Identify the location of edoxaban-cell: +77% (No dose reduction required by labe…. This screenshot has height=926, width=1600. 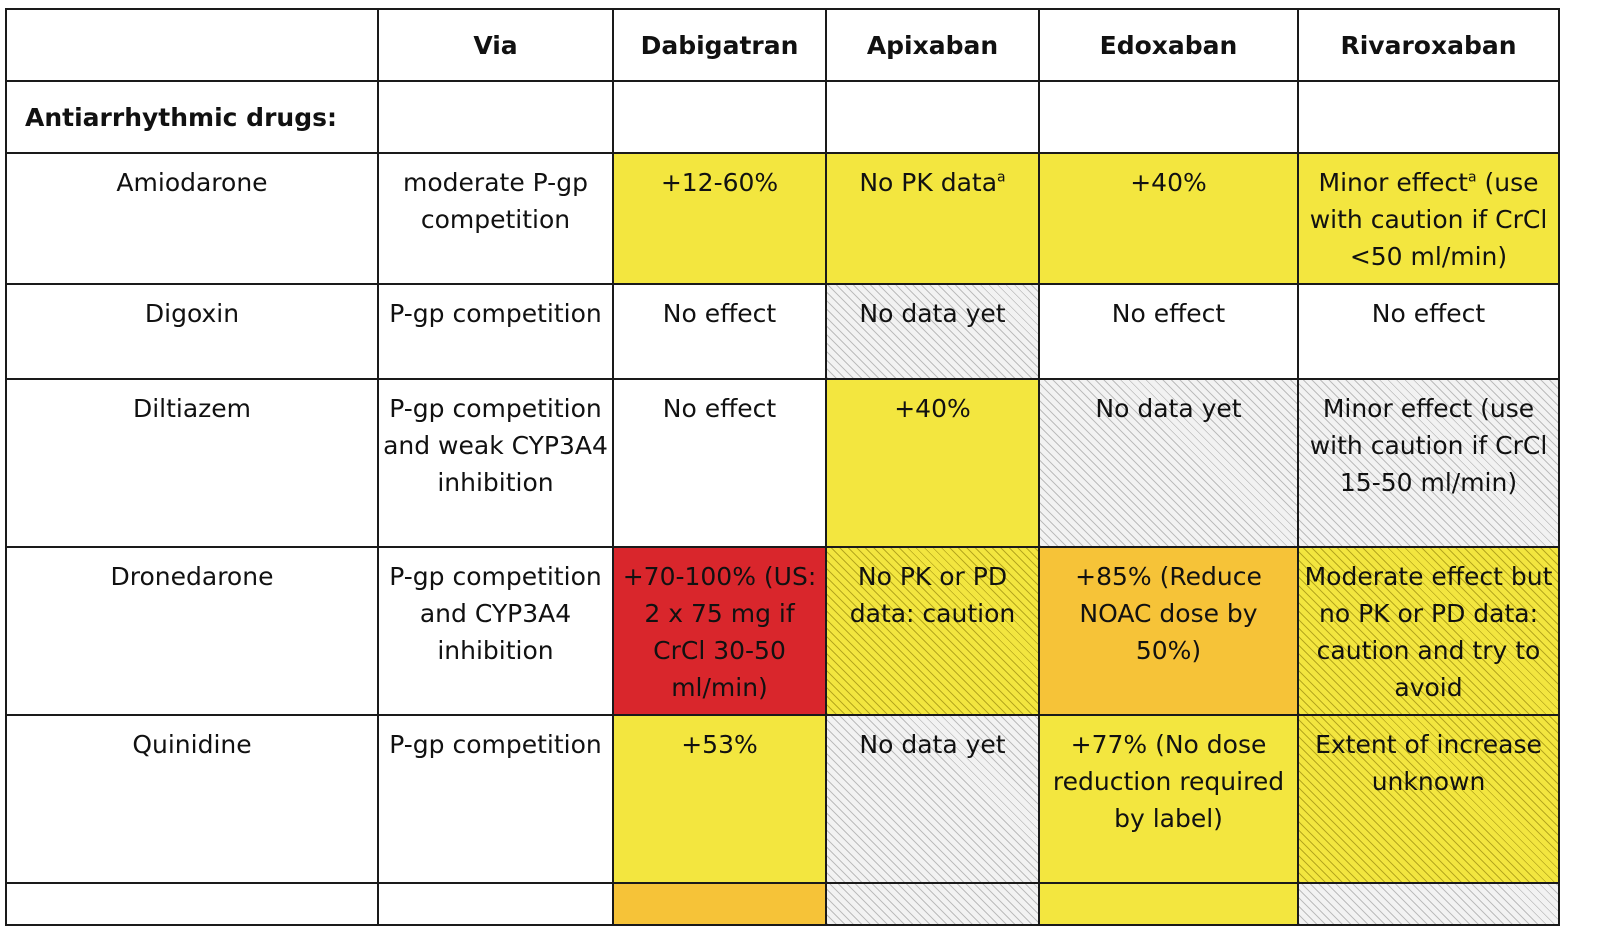
(1168, 799).